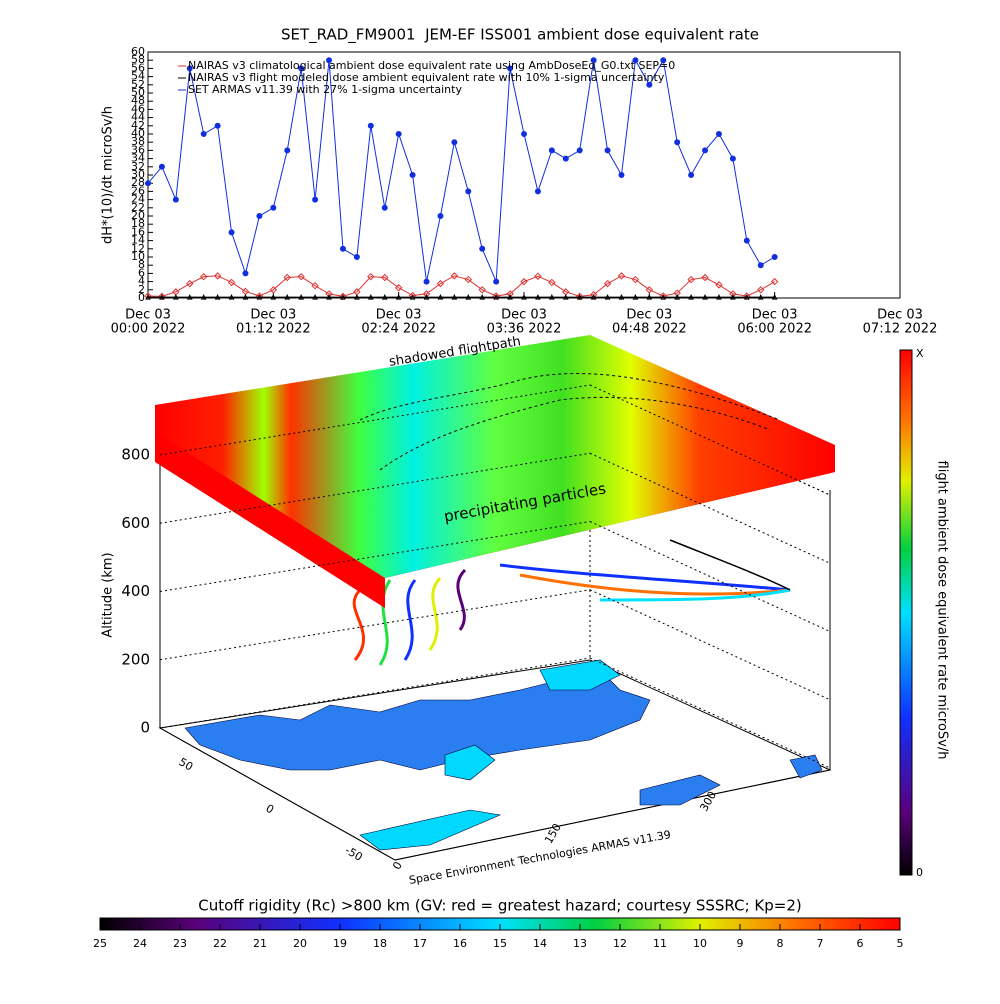 The image size is (1000, 1004). What do you see at coordinates (354, 854) in the screenshot?
I see `lat-tick-label: -50` at bounding box center [354, 854].